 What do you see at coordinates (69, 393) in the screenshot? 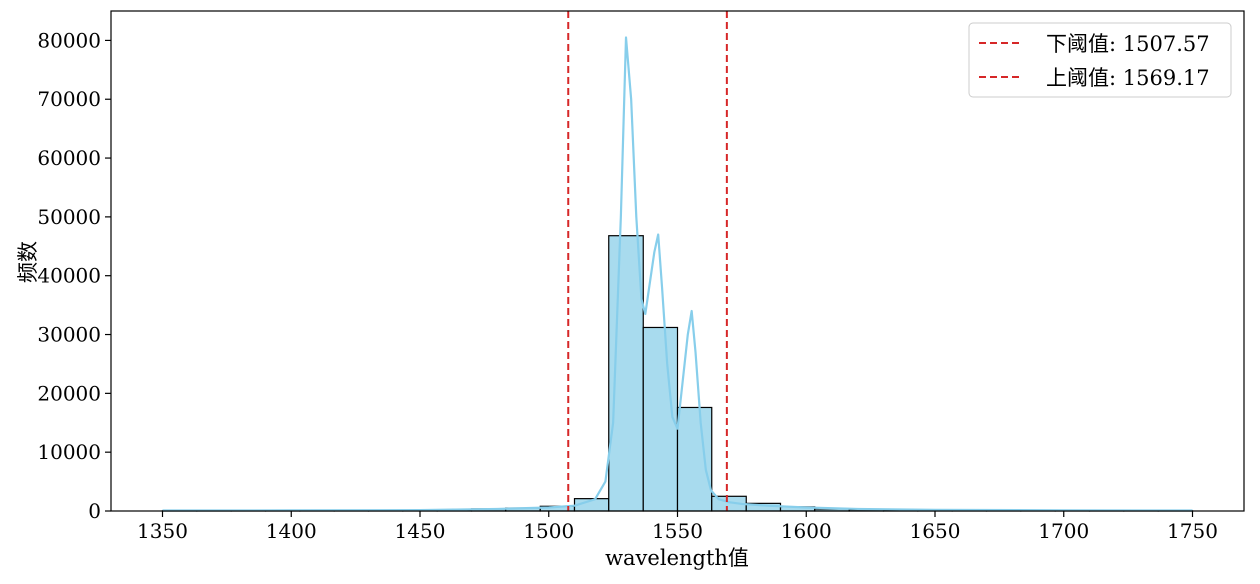
I see `y-tick-label-2: 20000` at bounding box center [69, 393].